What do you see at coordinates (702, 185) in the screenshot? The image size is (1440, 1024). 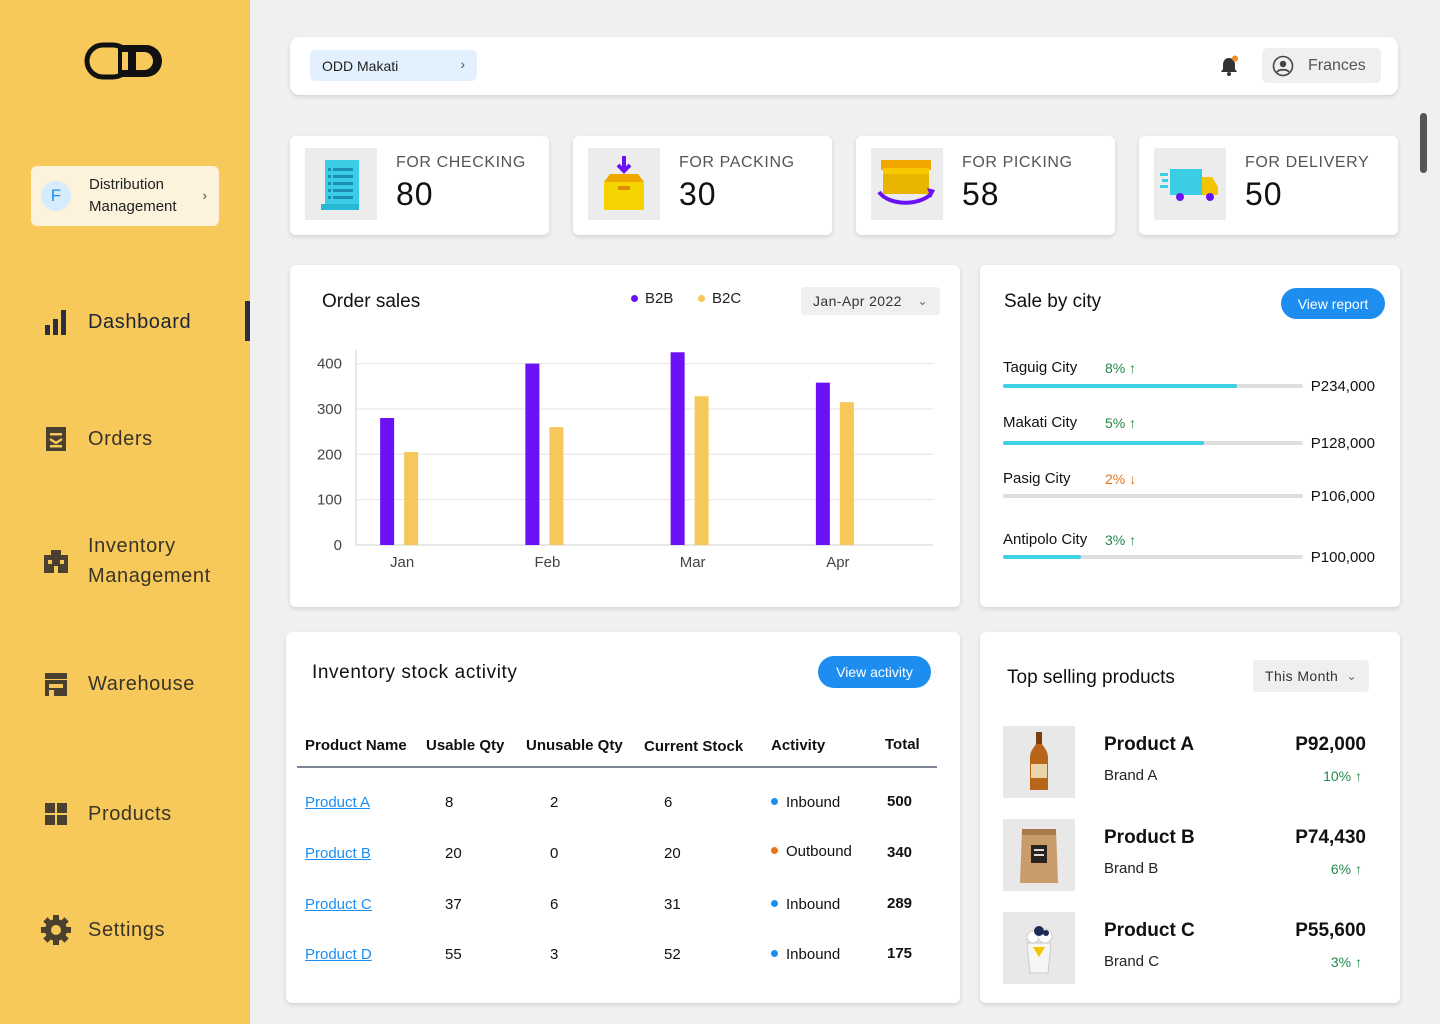 I see `stat-card-for-packing: FOR PACKING 30` at bounding box center [702, 185].